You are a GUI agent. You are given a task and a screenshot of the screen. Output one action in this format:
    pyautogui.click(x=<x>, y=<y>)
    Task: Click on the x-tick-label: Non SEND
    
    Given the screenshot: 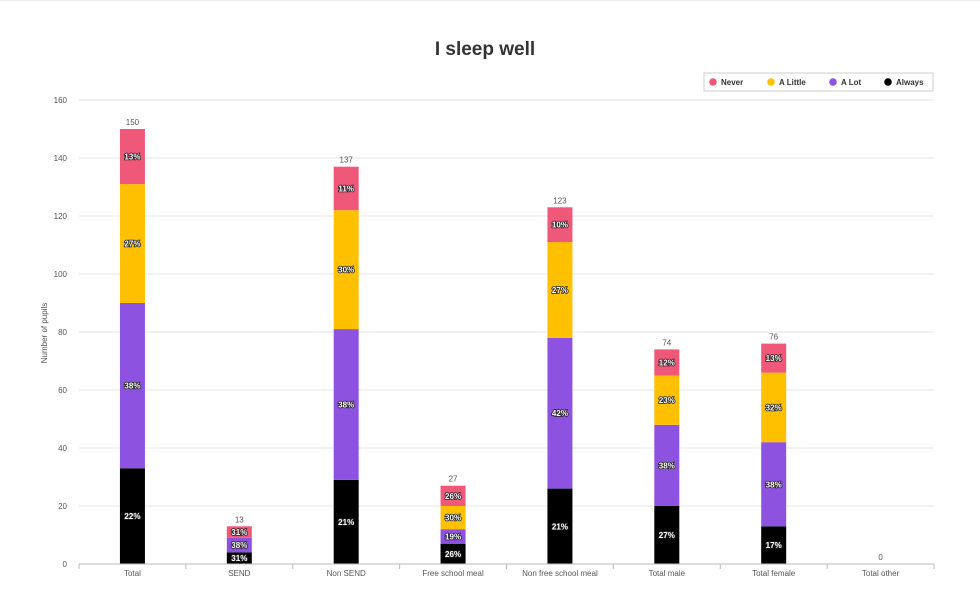 What is the action you would take?
    pyautogui.click(x=346, y=573)
    